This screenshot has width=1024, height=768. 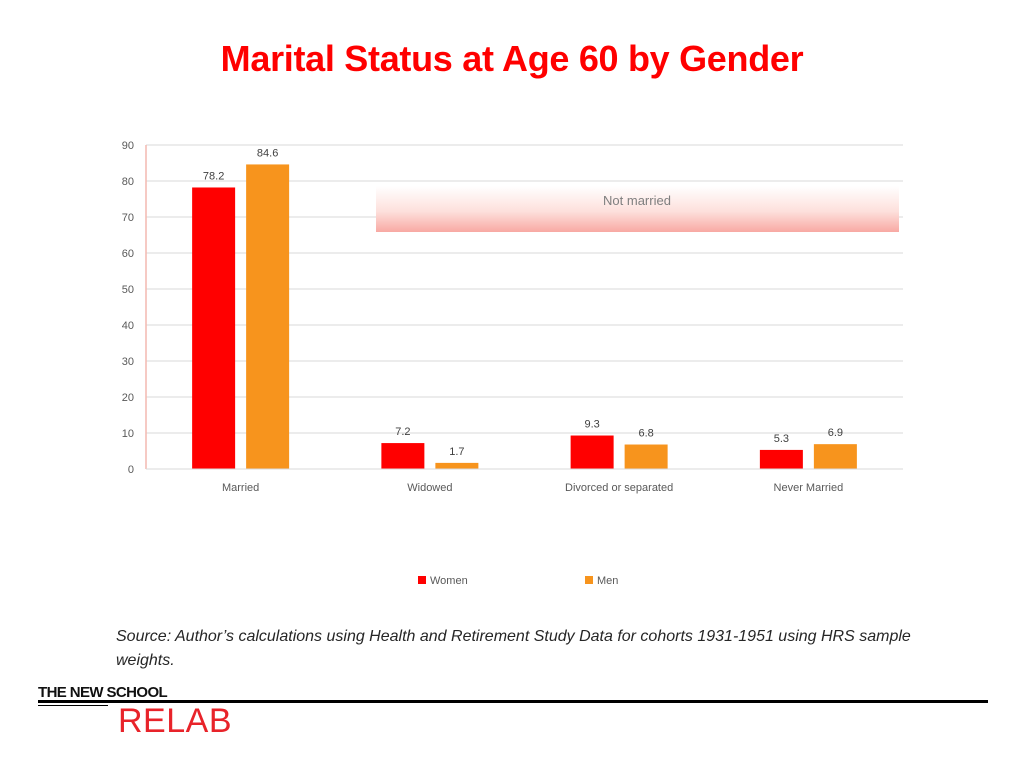 I want to click on y-tick-label: 60, so click(x=128, y=254).